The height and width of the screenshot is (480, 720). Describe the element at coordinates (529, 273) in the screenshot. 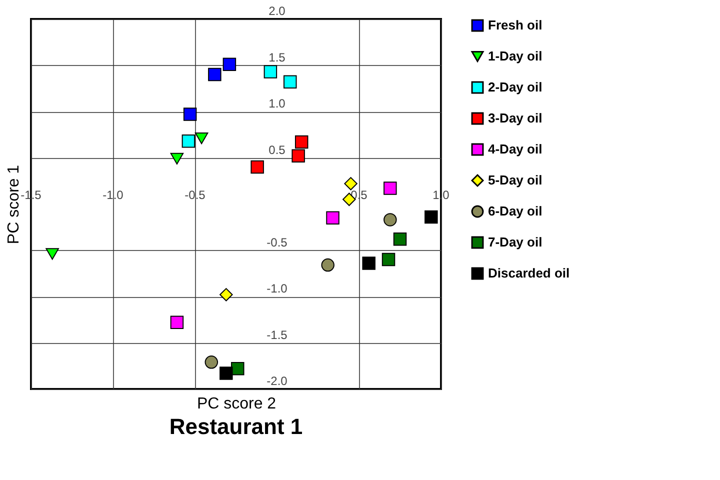

I see `legend-label: Discarded oil` at that location.